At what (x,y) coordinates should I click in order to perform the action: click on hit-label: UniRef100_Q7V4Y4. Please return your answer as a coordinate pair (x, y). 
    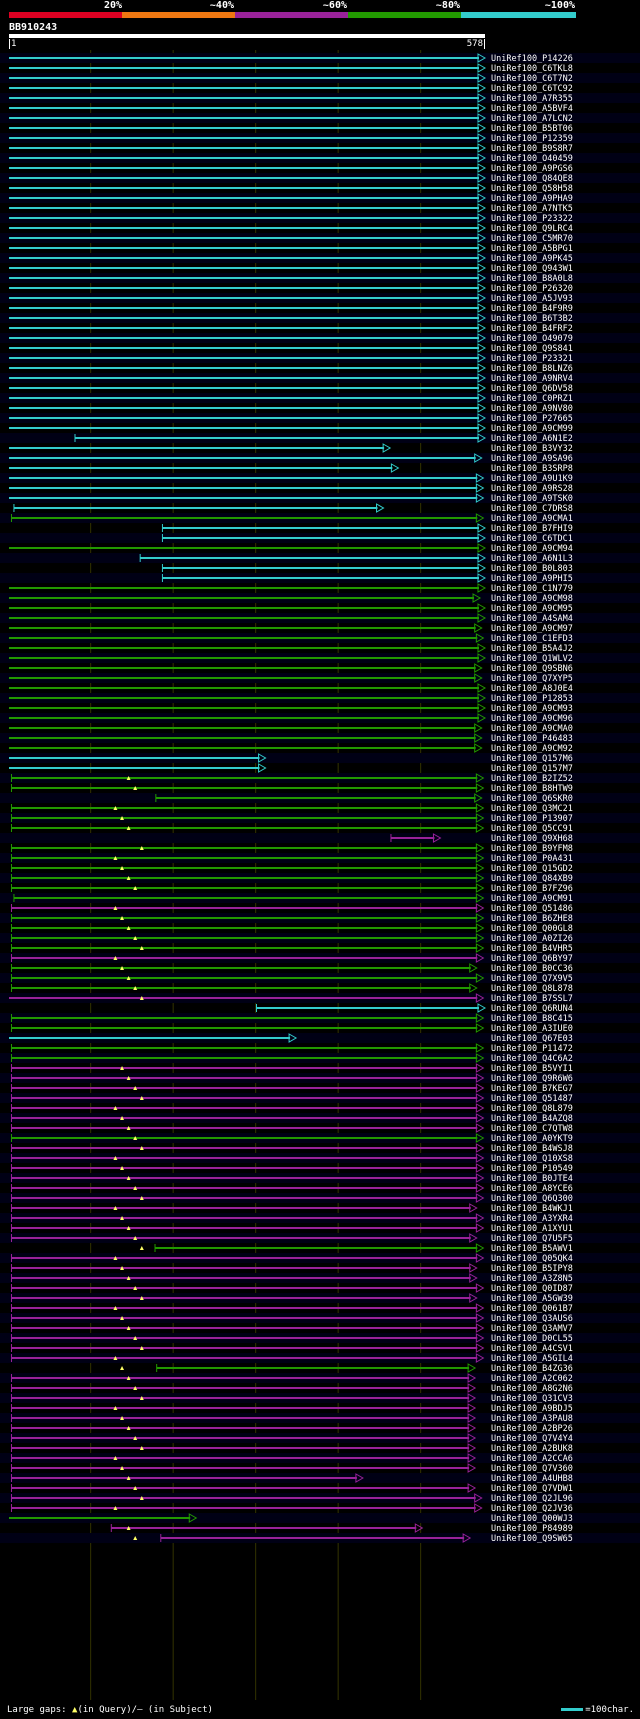
    Looking at the image, I should click on (532, 1439).